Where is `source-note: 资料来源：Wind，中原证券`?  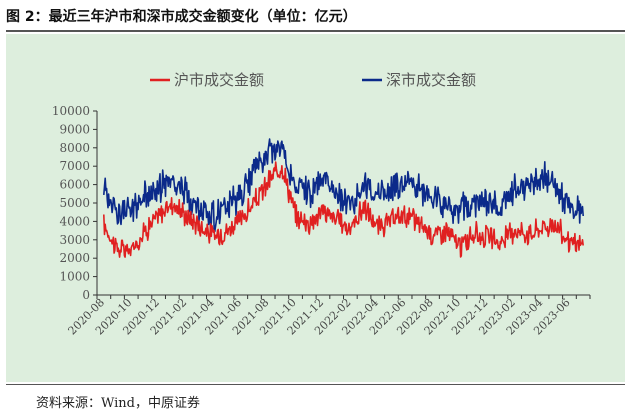
source-note: 资料来源：Wind，中原证券 is located at coordinates (118, 403).